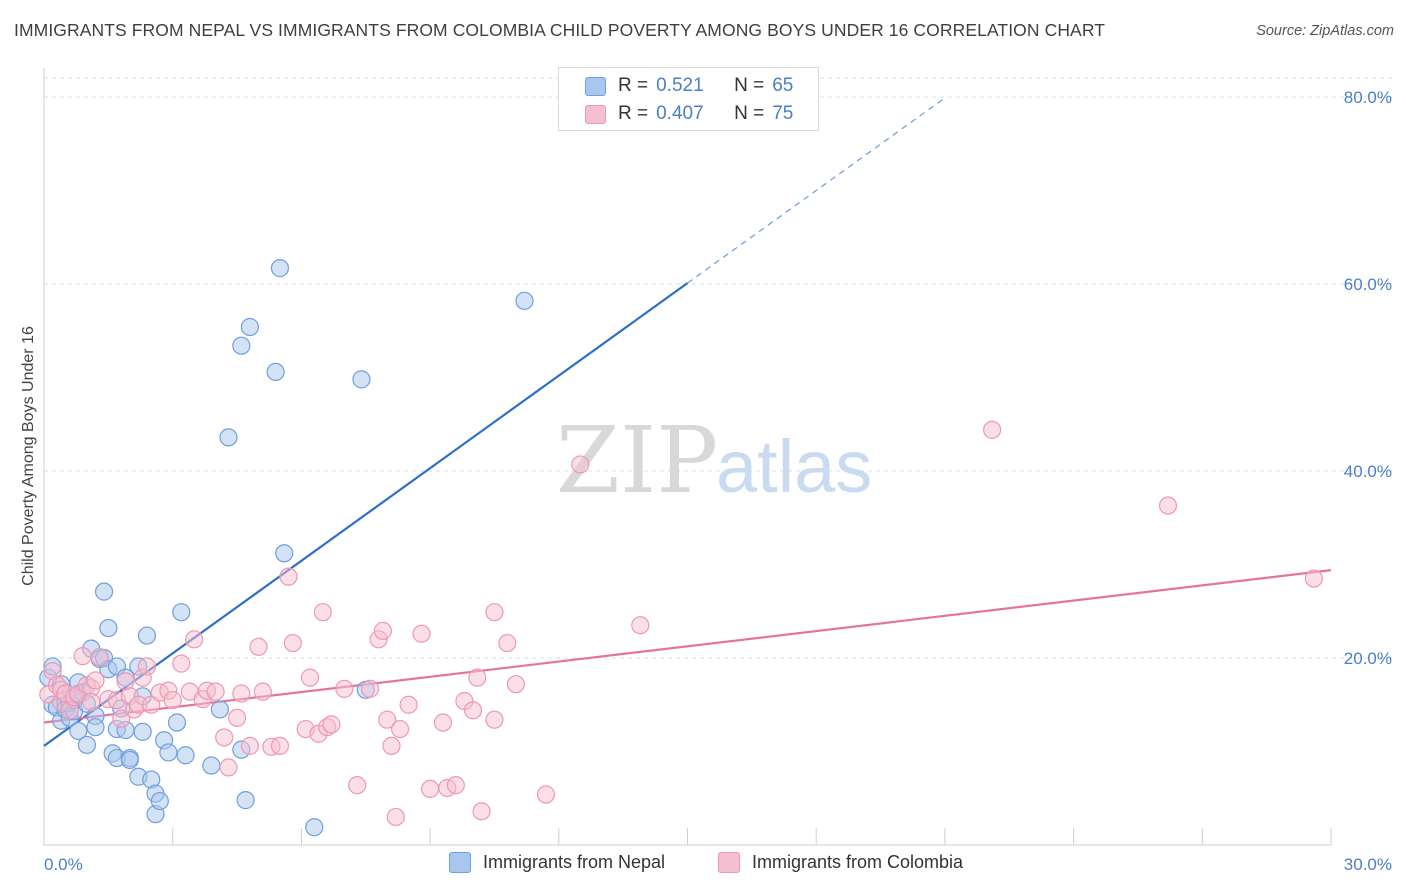  What do you see at coordinates (680, 113) in the screenshot?
I see `legend-r-value: 0.407` at bounding box center [680, 113].